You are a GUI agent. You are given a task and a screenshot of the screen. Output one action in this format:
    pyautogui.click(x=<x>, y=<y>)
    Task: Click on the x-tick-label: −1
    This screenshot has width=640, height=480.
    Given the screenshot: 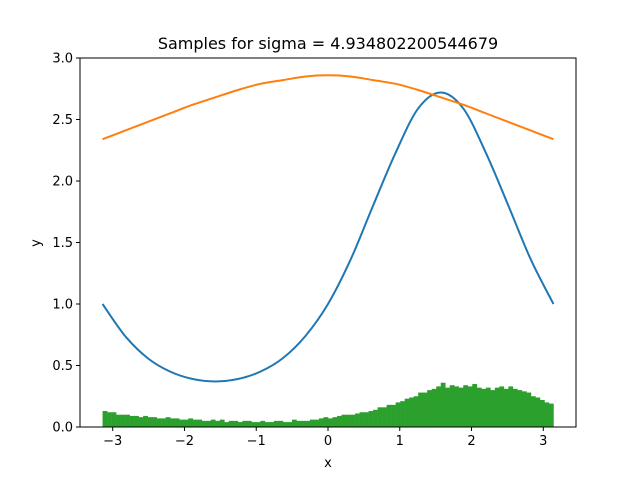 What is the action you would take?
    pyautogui.click(x=256, y=441)
    